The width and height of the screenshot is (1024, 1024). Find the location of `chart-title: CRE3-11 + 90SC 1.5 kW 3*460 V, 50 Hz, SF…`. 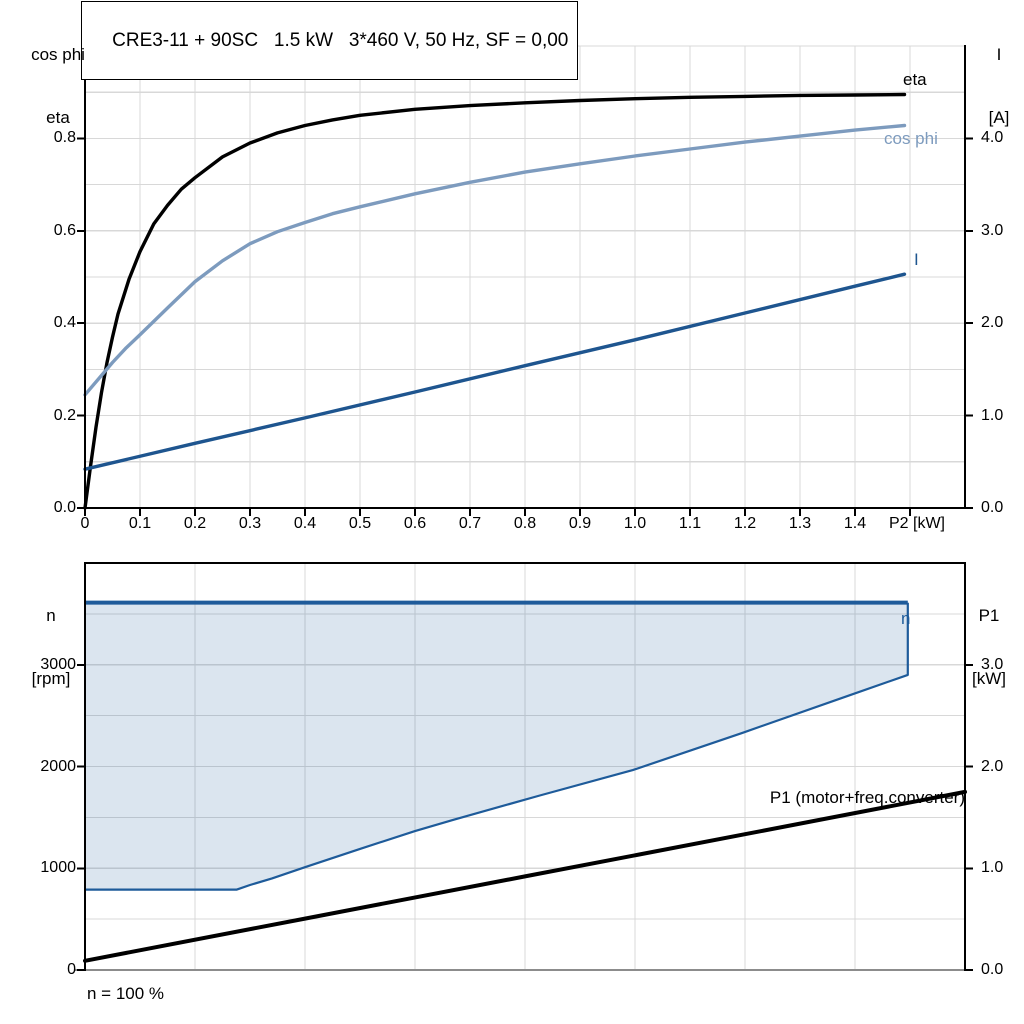

chart-title: CRE3-11 + 90SC 1.5 kW 3*460 V, 50 Hz, SF… is located at coordinates (340, 40).